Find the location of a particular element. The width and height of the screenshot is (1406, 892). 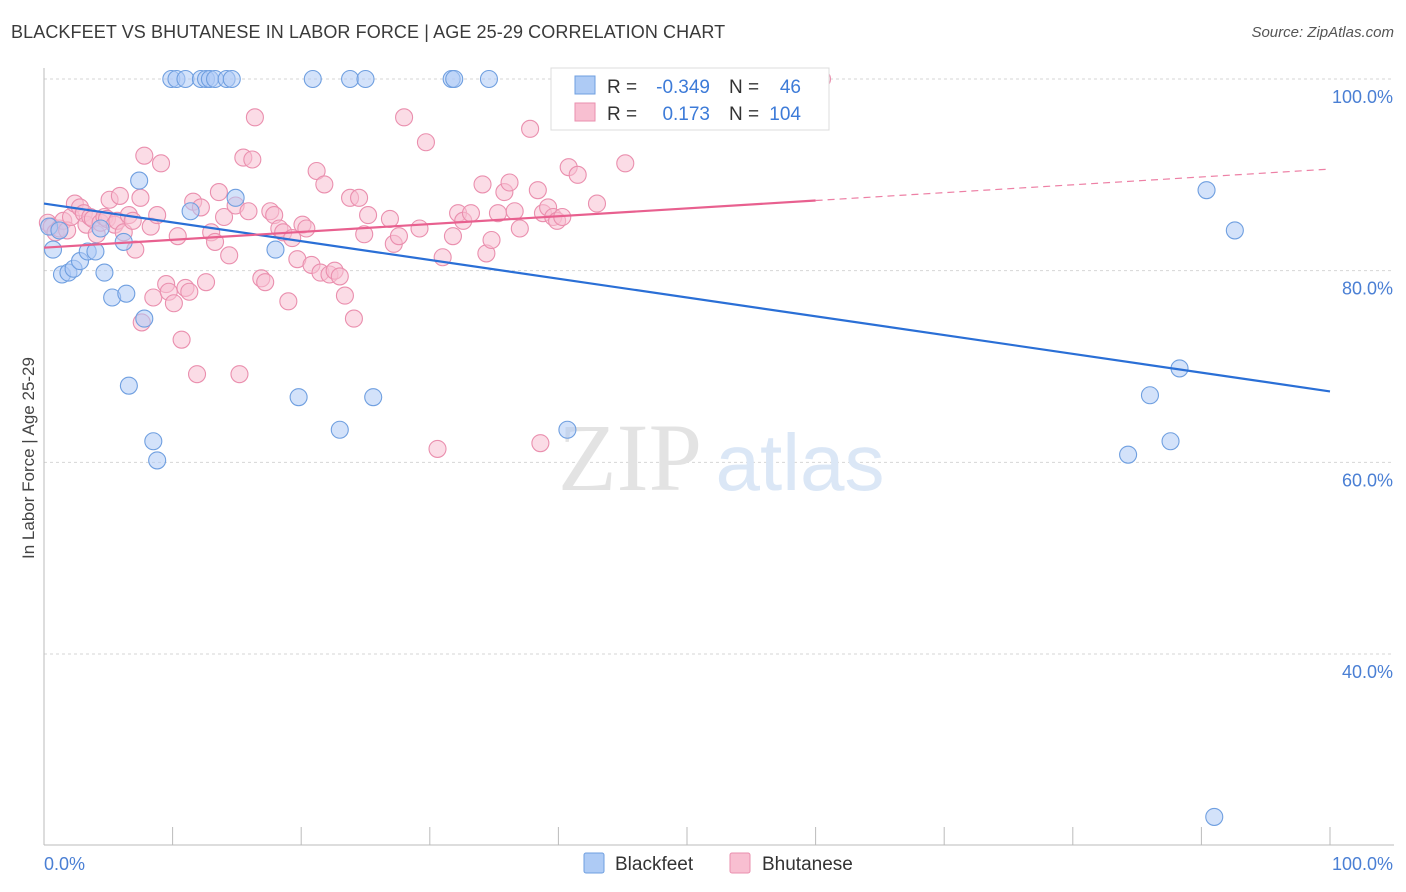

watermark: ZIP atlas is located at coordinates (721, 457).